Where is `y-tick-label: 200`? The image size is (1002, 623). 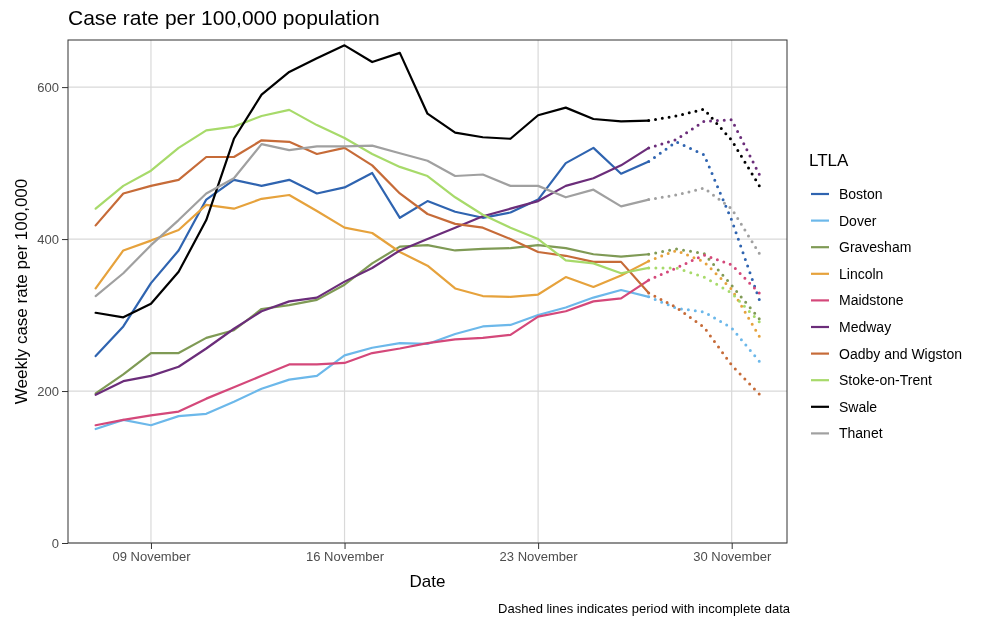 y-tick-label: 200 is located at coordinates (48, 391).